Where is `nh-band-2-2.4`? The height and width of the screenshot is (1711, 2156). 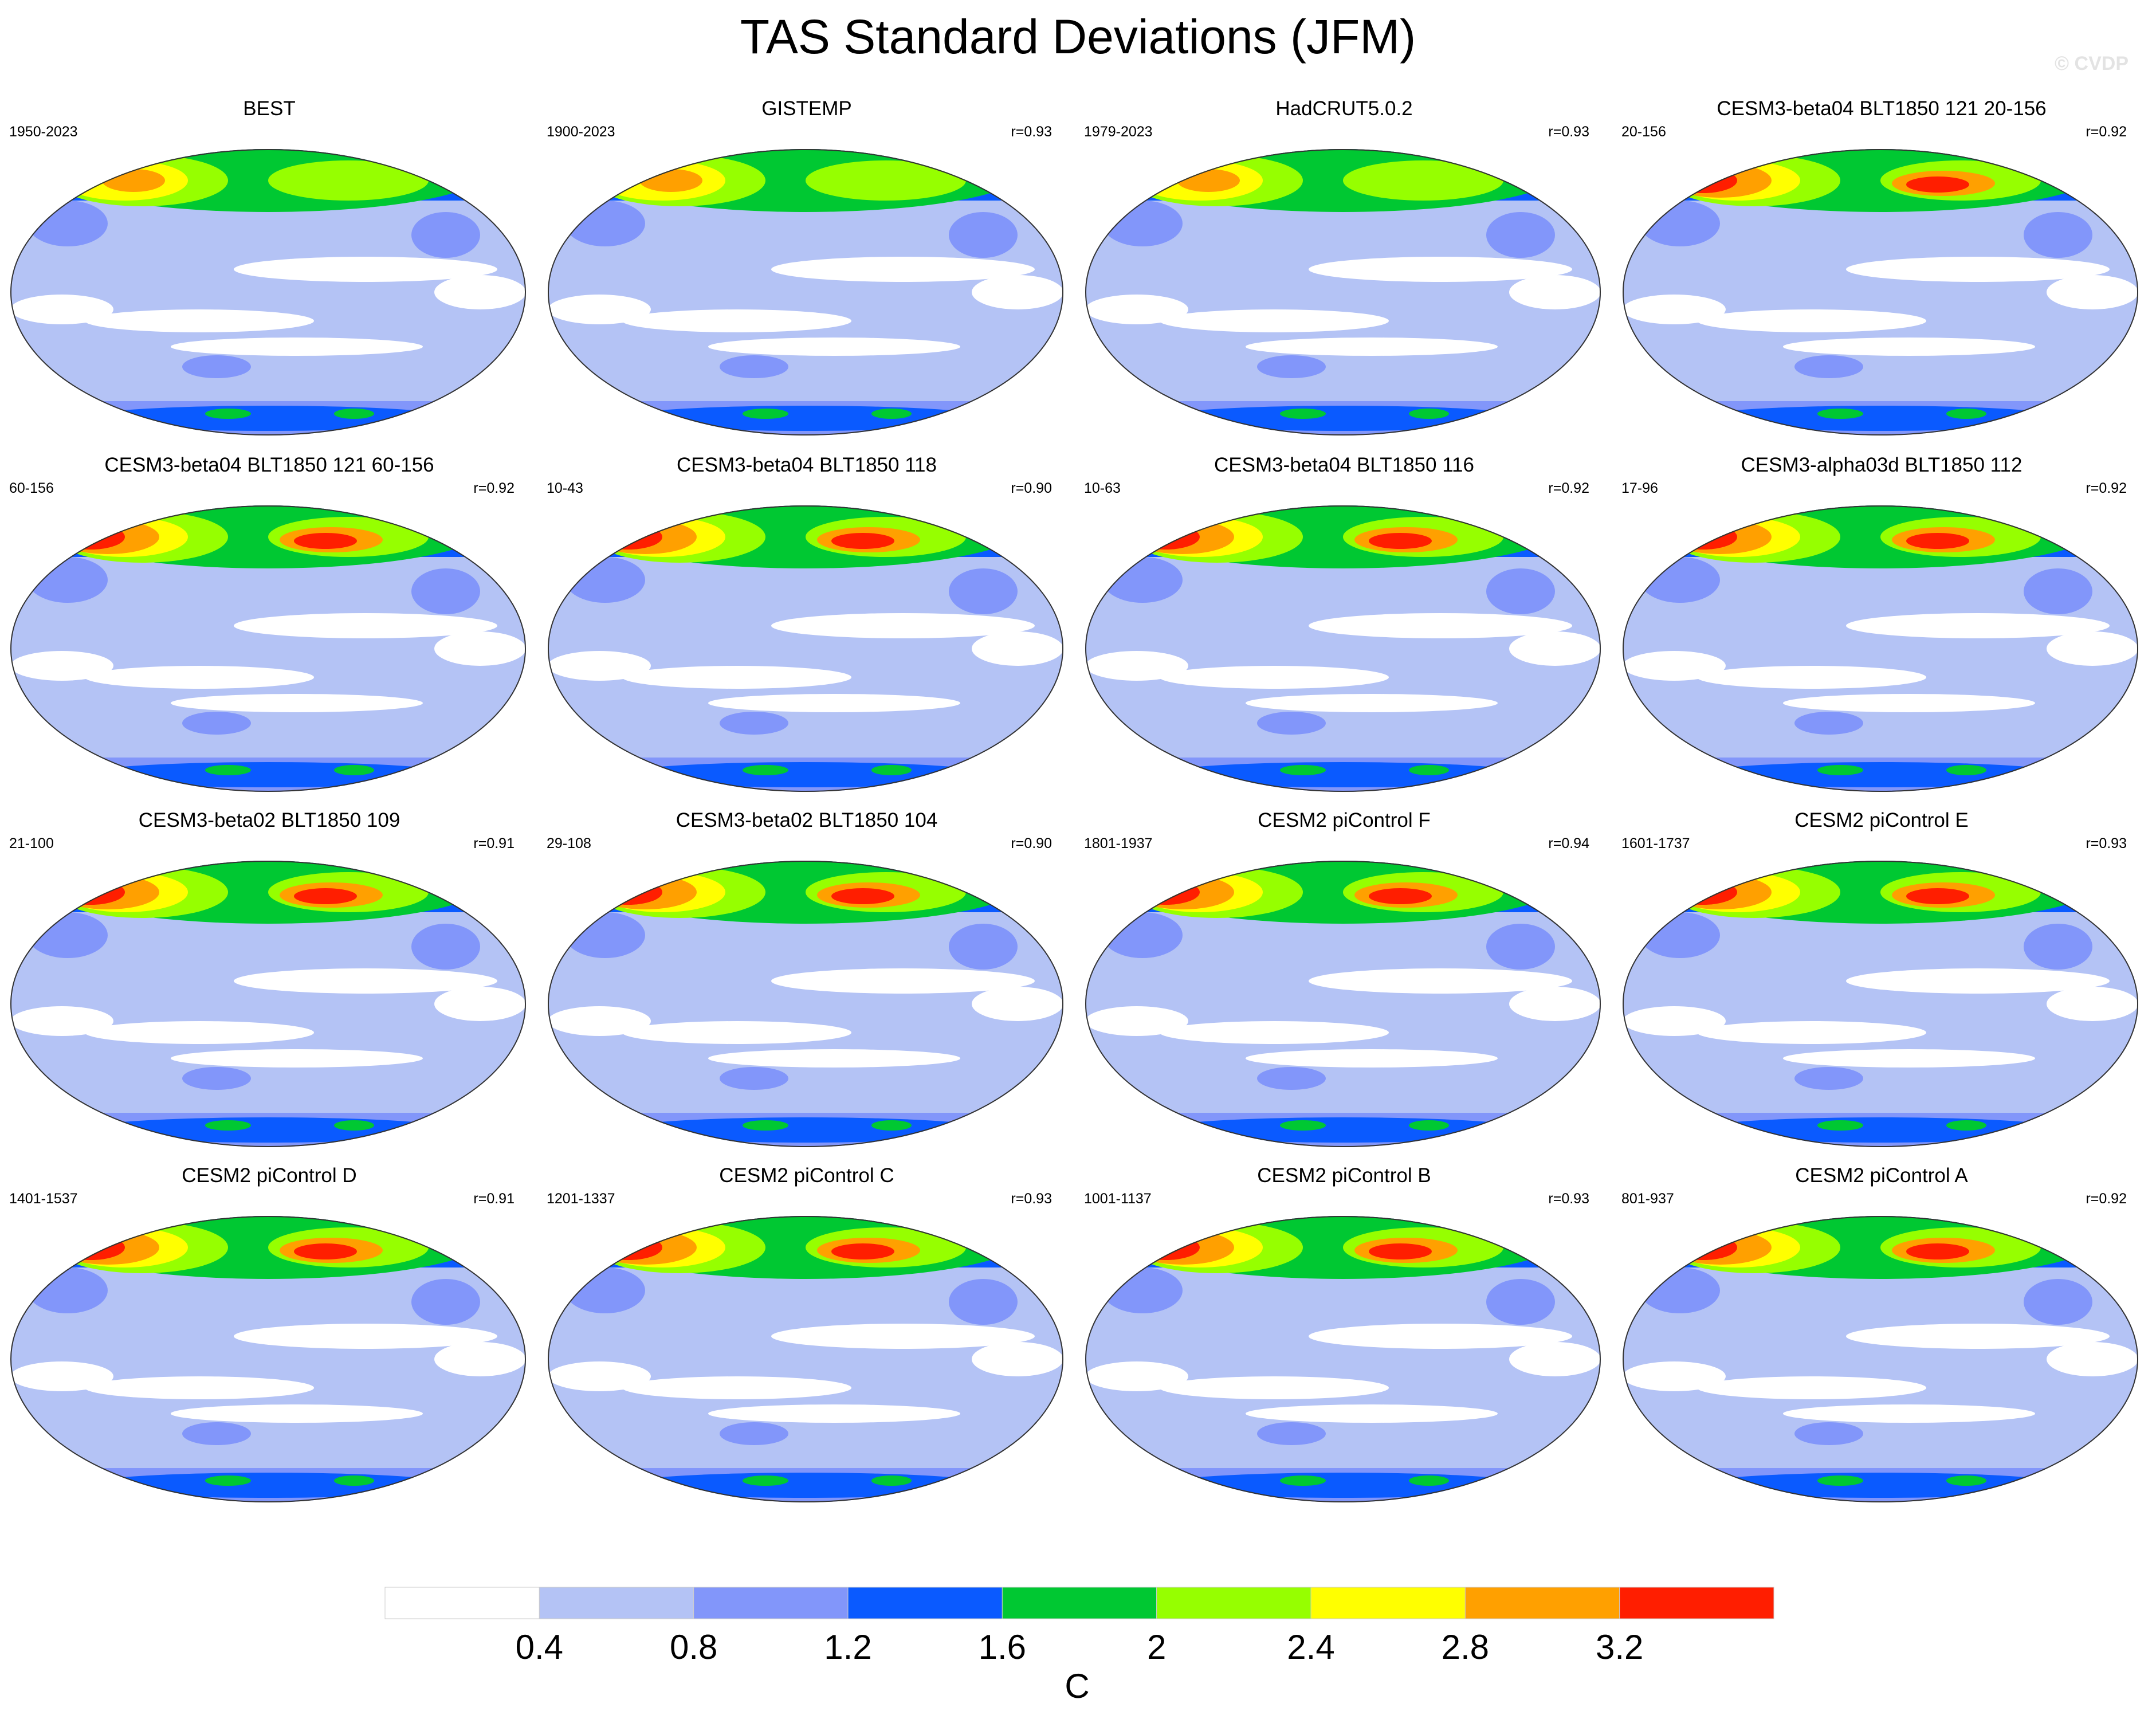
nh-band-2-2.4 is located at coordinates (886, 180).